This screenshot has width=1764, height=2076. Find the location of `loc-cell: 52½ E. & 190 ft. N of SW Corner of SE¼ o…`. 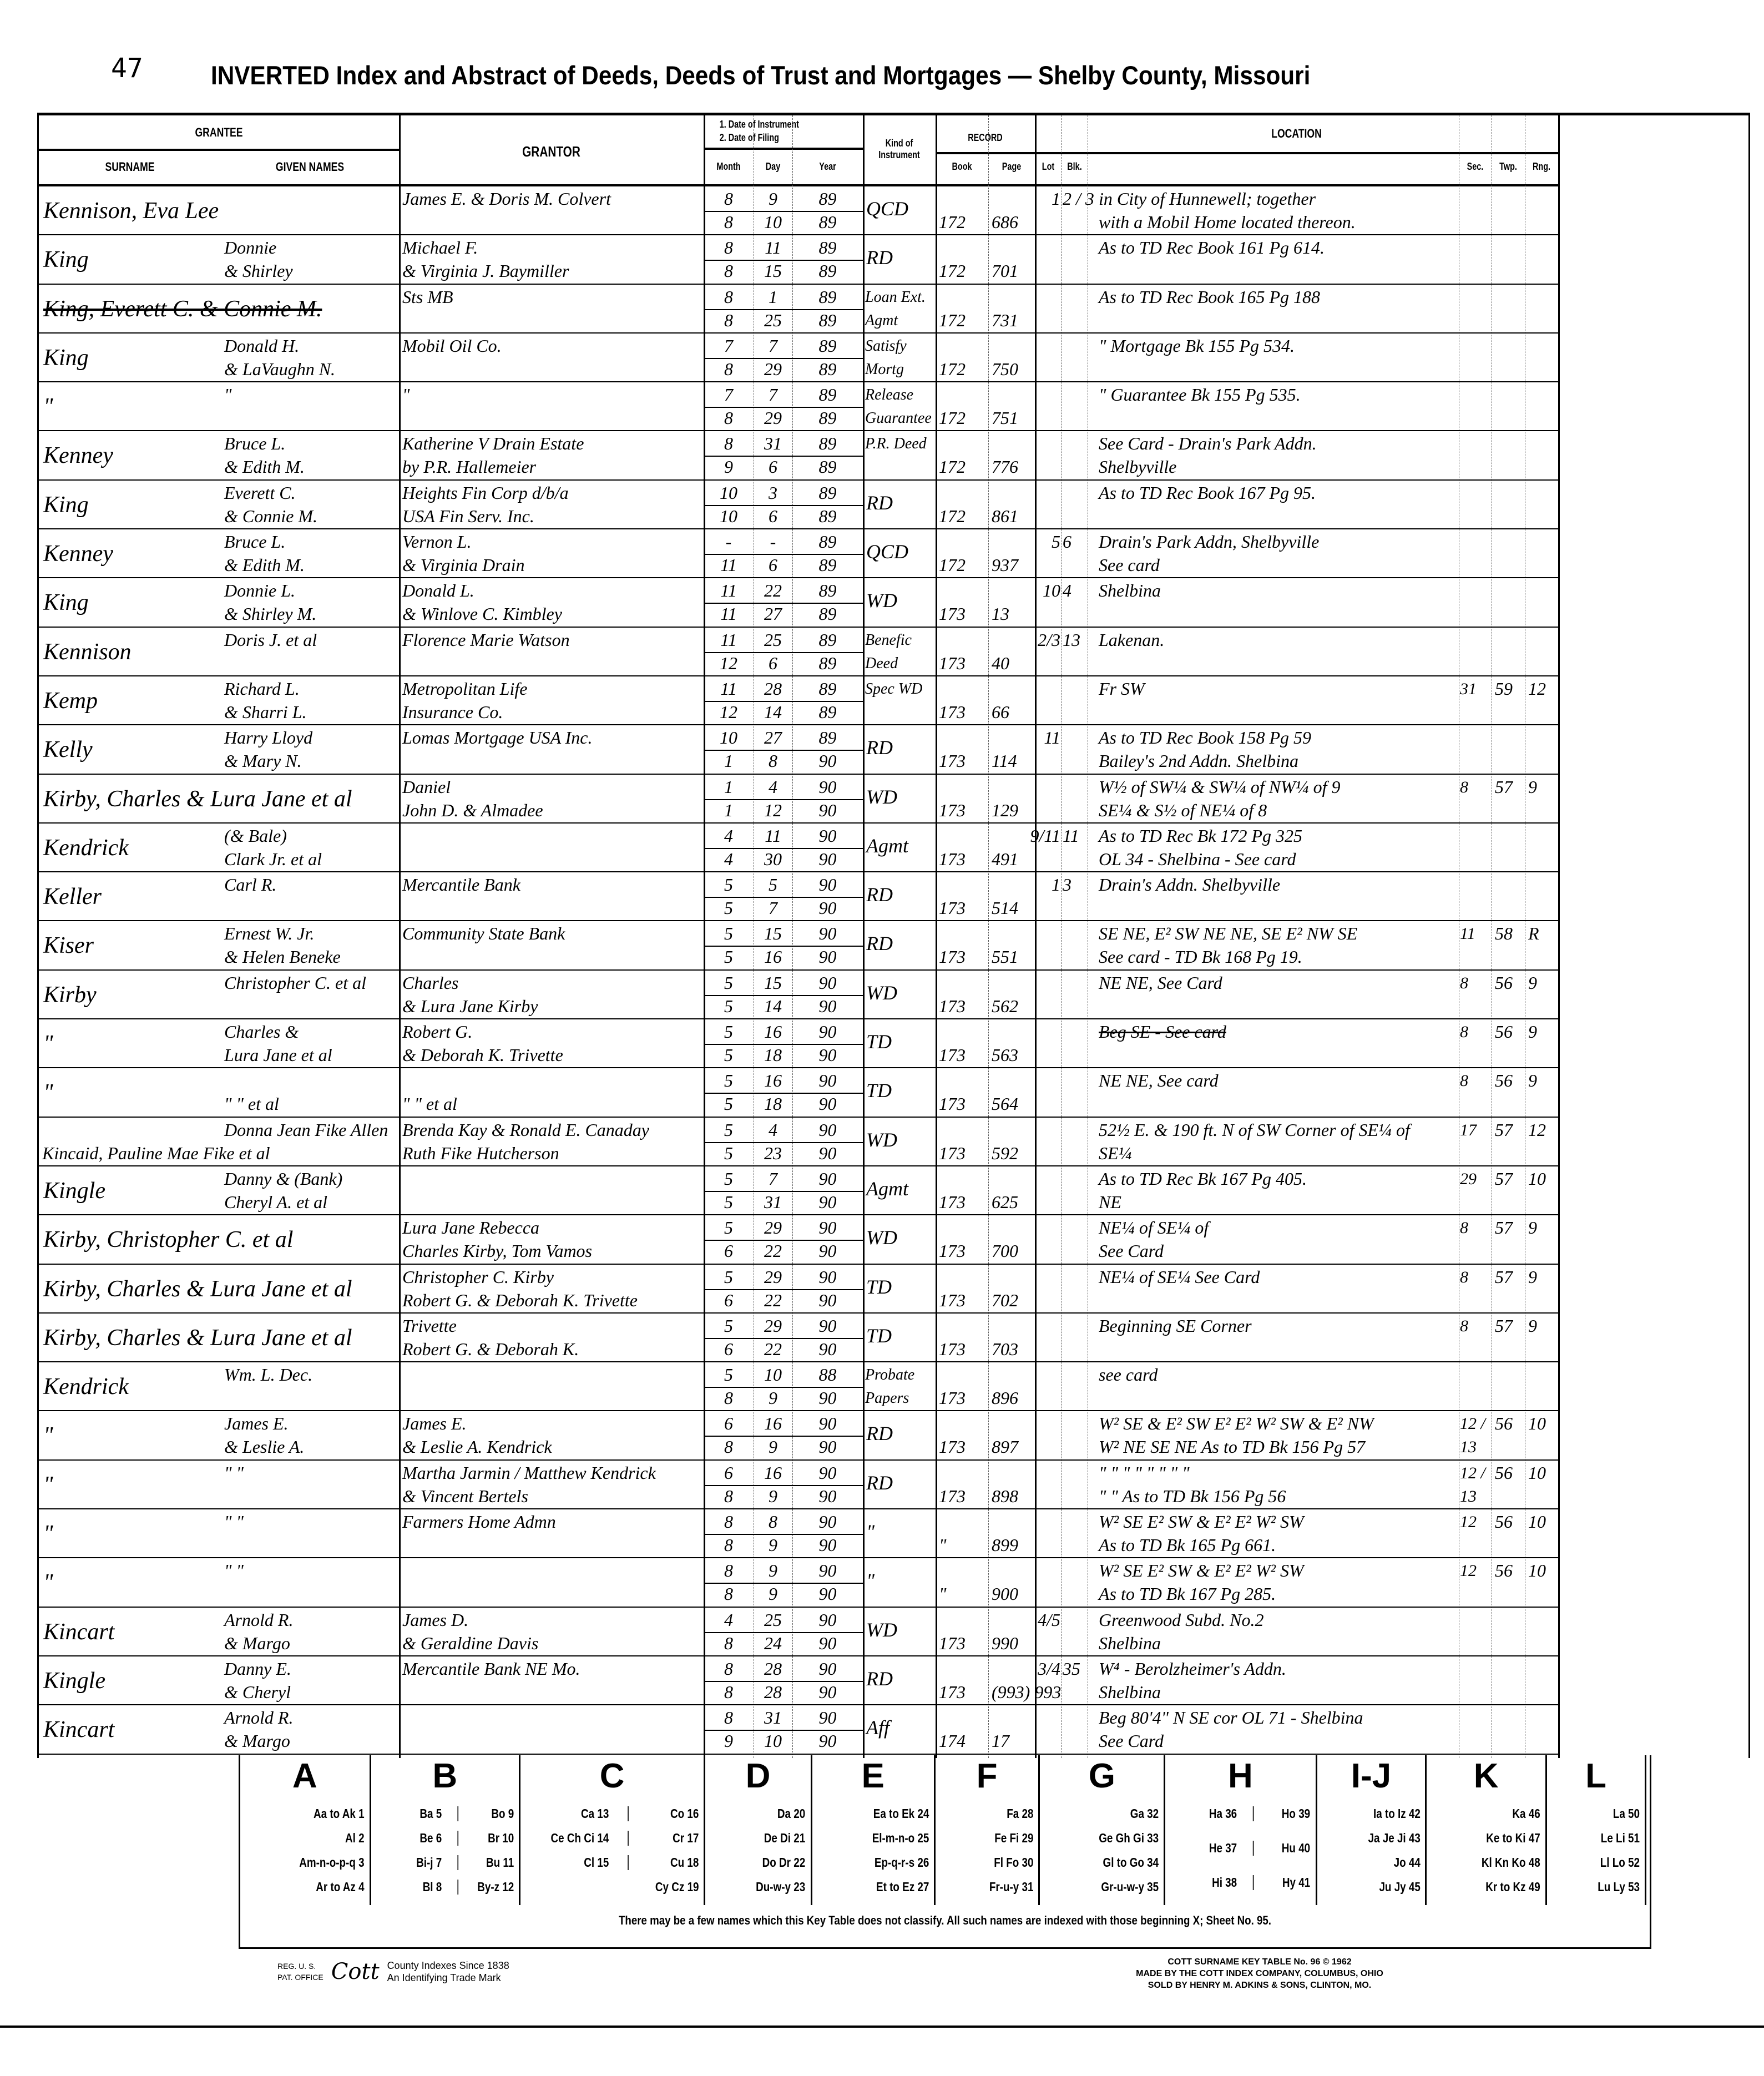

loc-cell: 52½ E. & 190 ft. N of SW Corner of SE¼ o… is located at coordinates (1273, 1142).